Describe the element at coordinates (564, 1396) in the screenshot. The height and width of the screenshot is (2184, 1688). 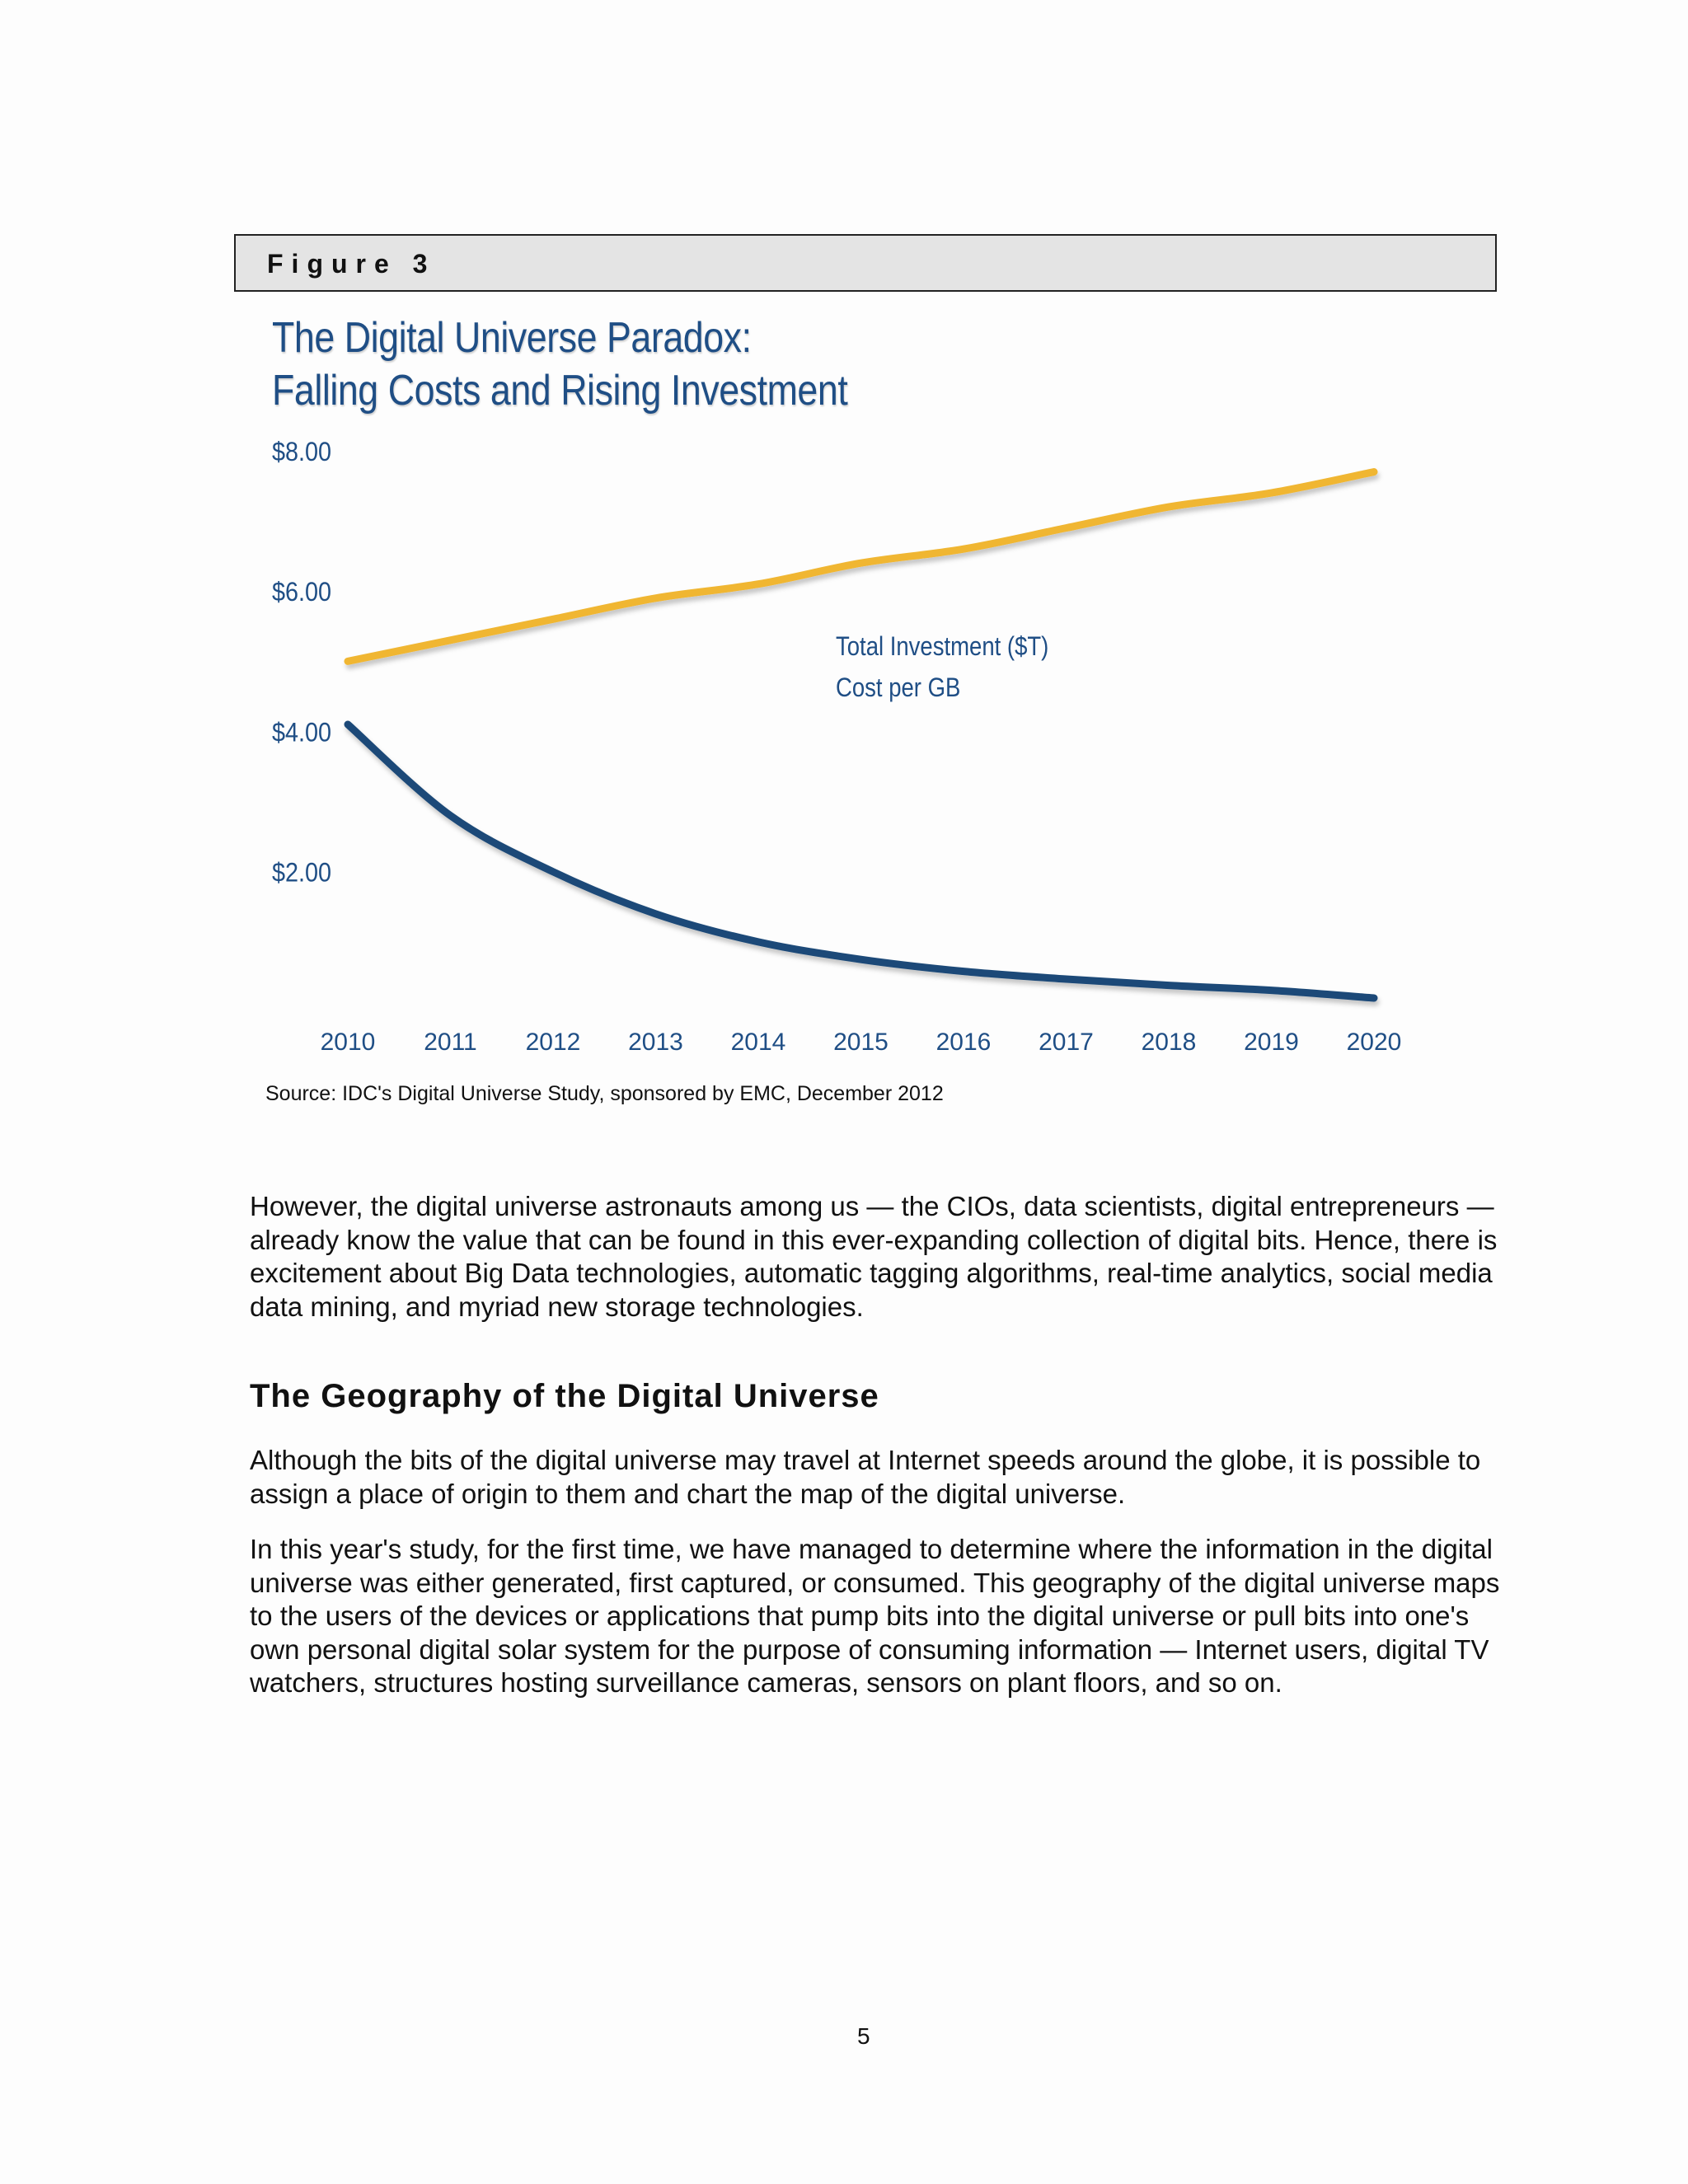
I see `section-heading: The Geography of the Digital Universe` at that location.